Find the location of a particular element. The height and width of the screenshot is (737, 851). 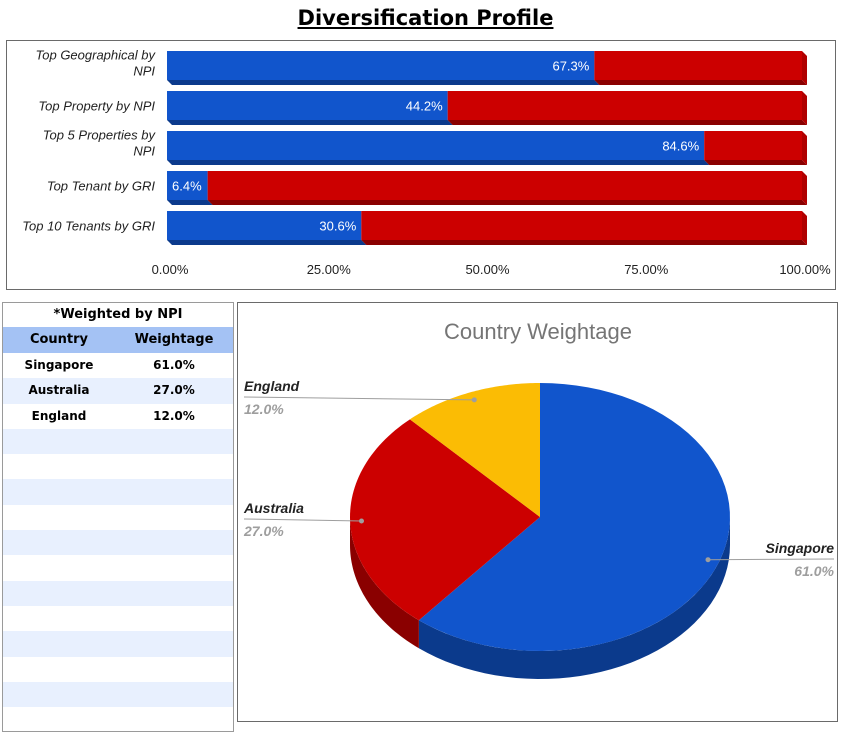

pie-label-value: 61.0% is located at coordinates (814, 571).